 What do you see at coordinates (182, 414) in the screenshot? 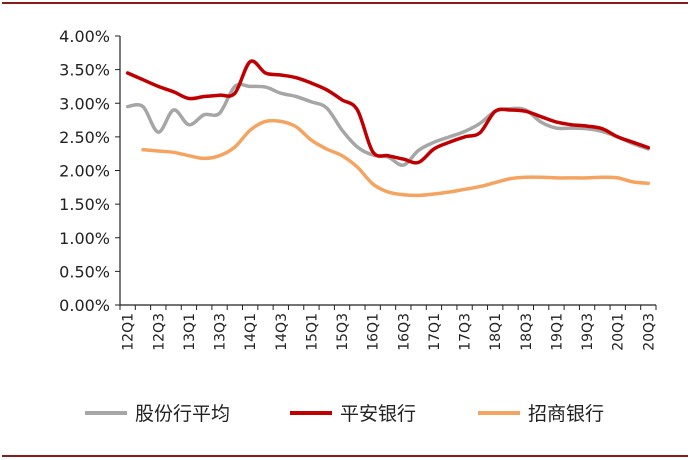
I see `legend-label: 股份行平均` at bounding box center [182, 414].